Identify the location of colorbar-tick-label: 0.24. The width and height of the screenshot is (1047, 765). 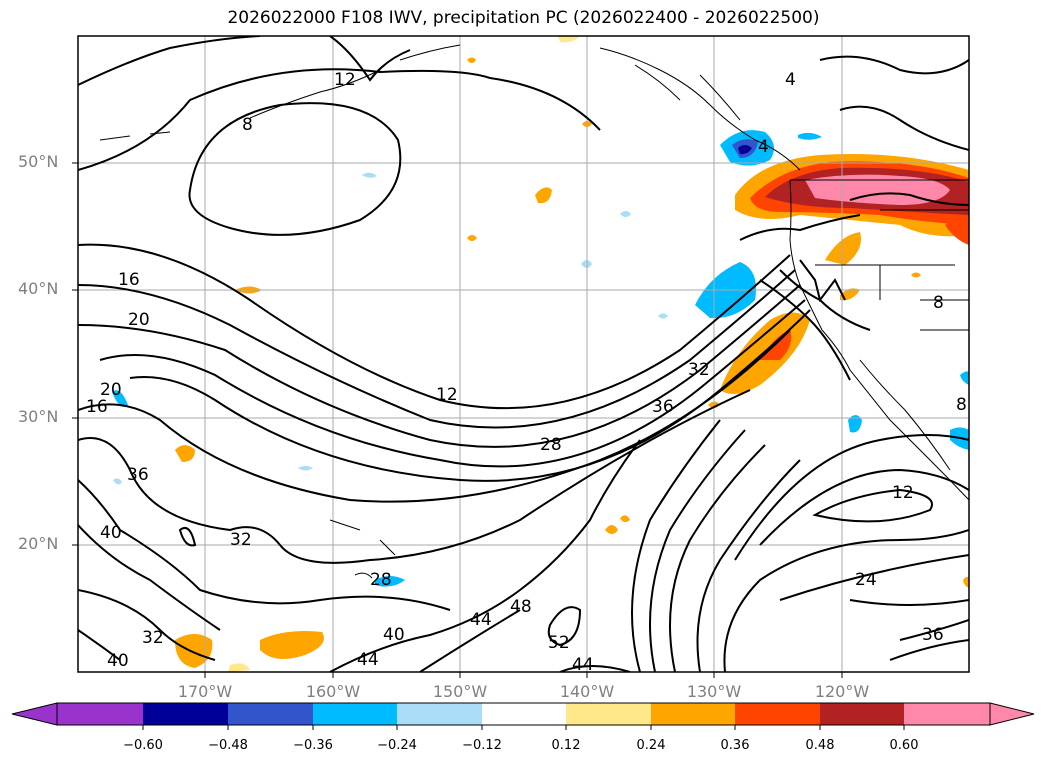
(651, 745).